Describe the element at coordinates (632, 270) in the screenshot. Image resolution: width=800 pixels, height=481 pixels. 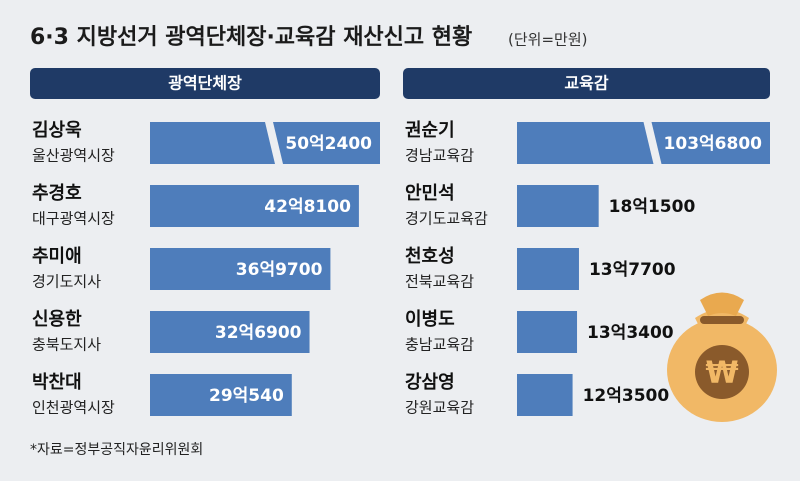
I see `value-label: 13억7700` at that location.